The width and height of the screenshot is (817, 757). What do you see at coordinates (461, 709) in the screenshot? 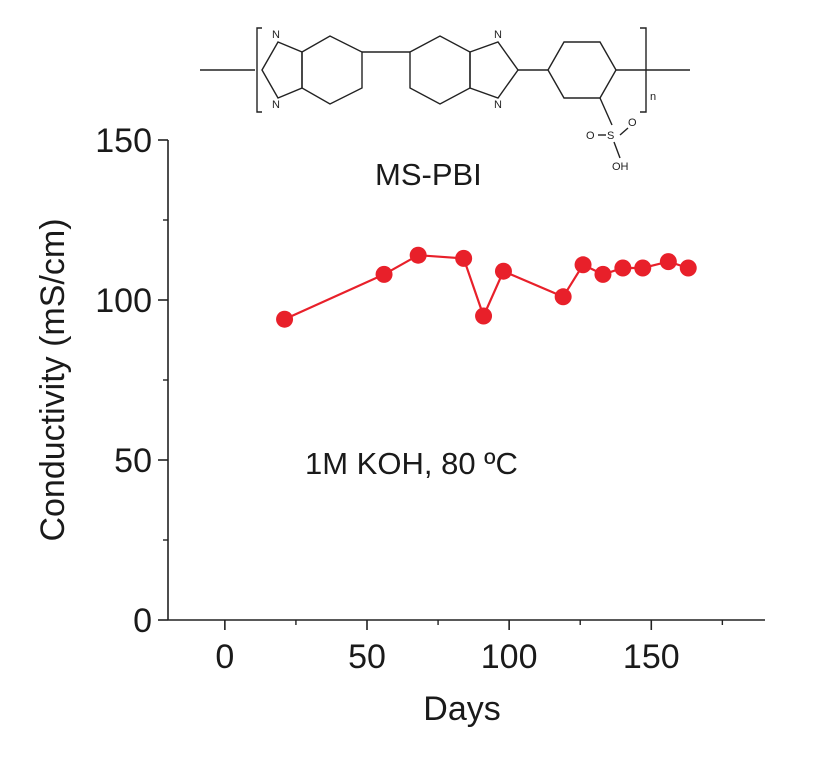
I see `x-axis-title: Days` at bounding box center [461, 709].